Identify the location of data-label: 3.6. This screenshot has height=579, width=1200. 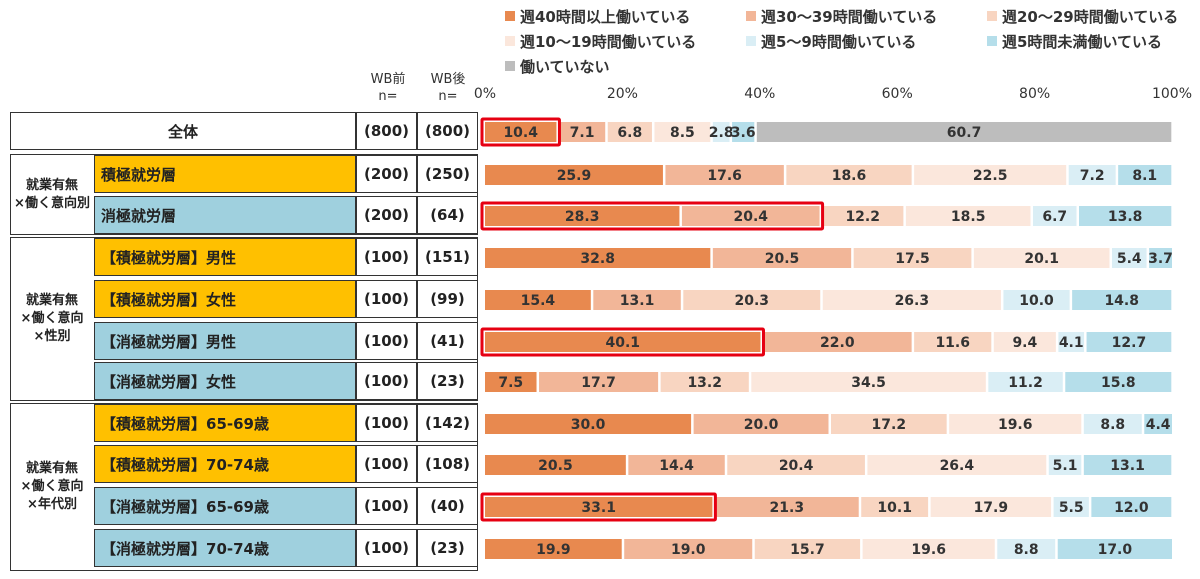
(743, 133).